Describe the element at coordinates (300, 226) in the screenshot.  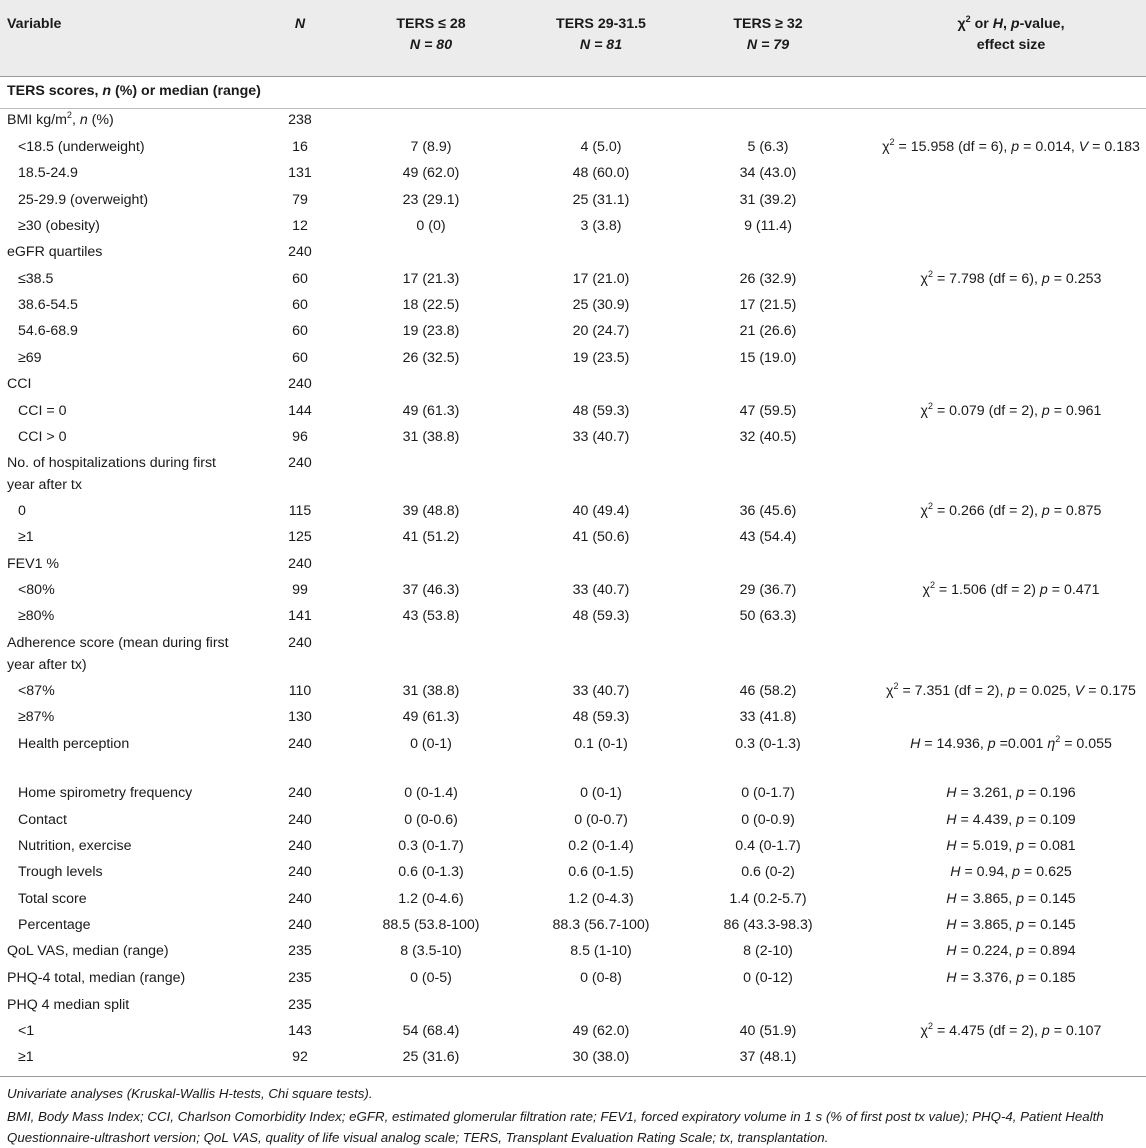
I see `cell-n: 12` at that location.